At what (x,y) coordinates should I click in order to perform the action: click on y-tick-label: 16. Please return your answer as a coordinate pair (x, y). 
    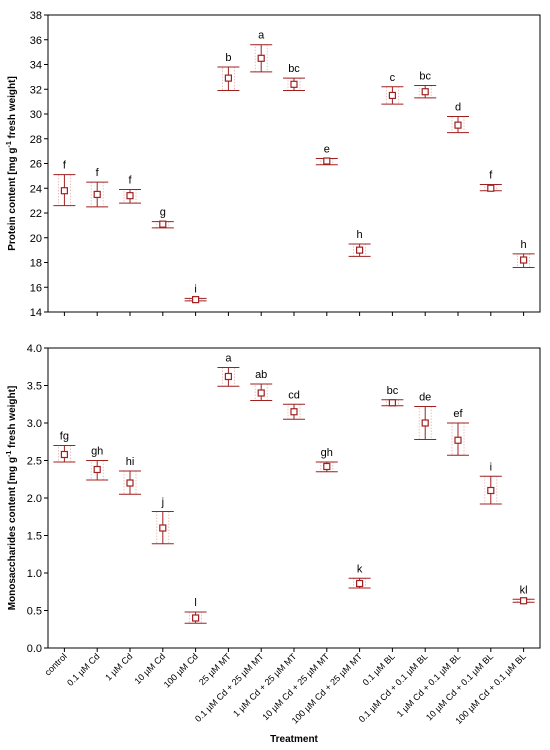
    Looking at the image, I should click on (36, 288).